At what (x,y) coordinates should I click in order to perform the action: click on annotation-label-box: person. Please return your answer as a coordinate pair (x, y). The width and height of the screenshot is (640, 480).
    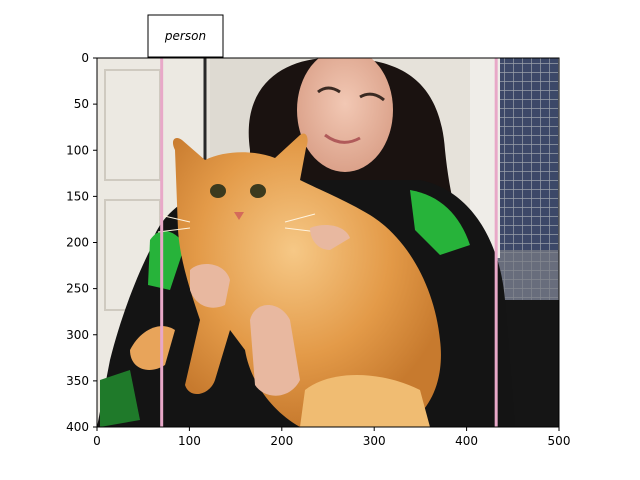
    Looking at the image, I should click on (185, 36).